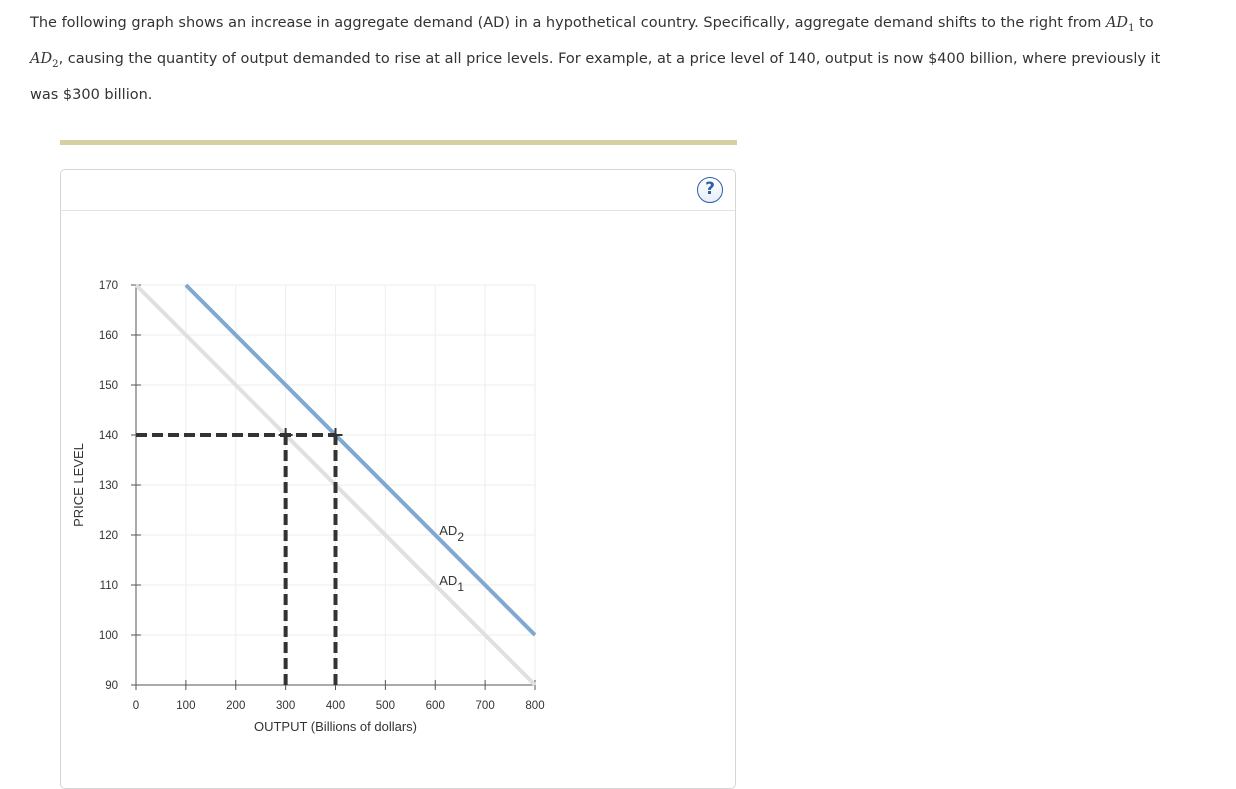 The width and height of the screenshot is (1236, 789). Describe the element at coordinates (108, 536) in the screenshot. I see `y-tick-label-120: 120` at that location.